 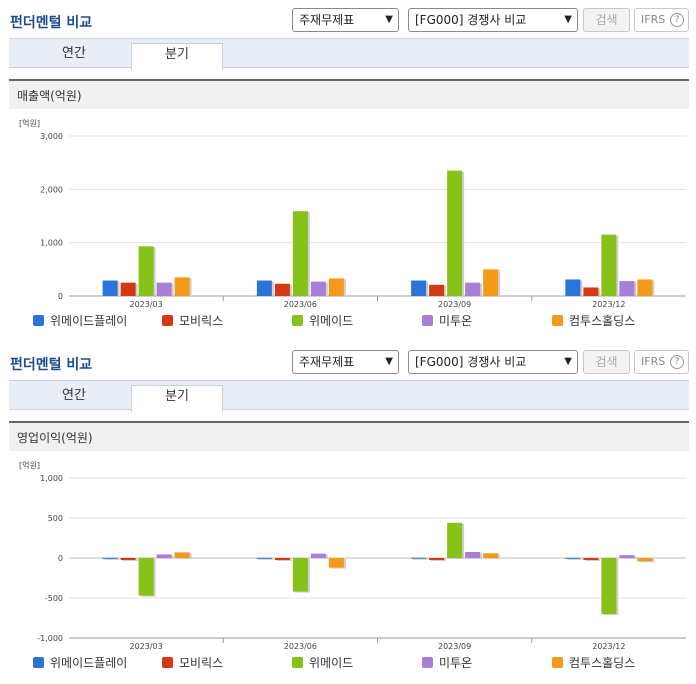 What do you see at coordinates (51, 23) in the screenshot?
I see `panel-title: 펀더멘털 비교` at bounding box center [51, 23].